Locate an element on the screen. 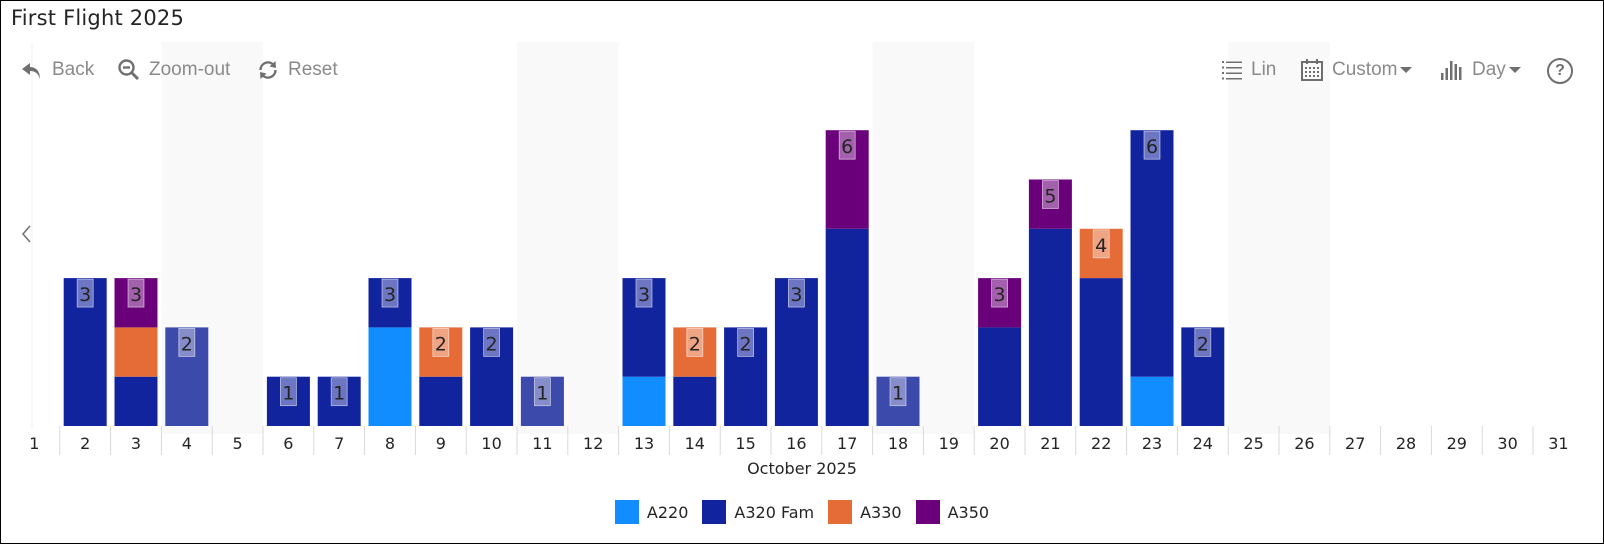 This screenshot has height=544, width=1604. back-label: Back is located at coordinates (73, 69).